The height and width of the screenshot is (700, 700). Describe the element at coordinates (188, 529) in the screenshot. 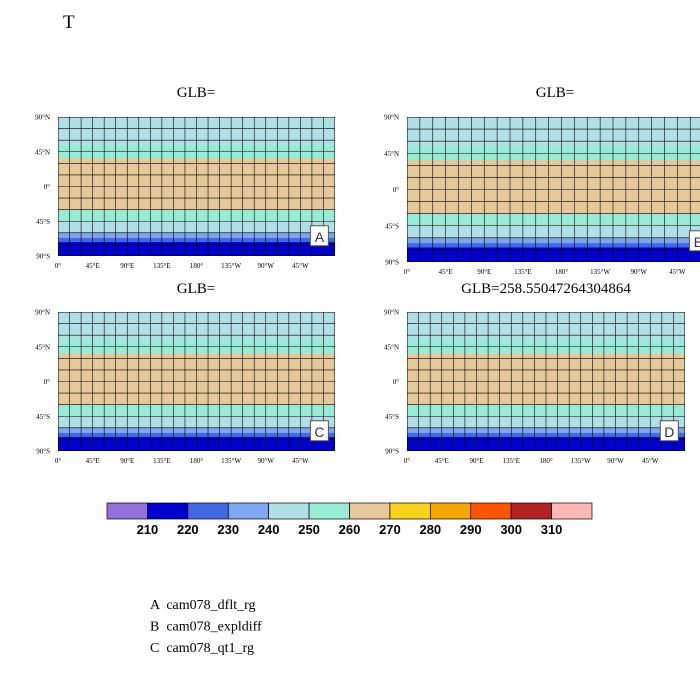

I see `colorbar-label: 220` at that location.